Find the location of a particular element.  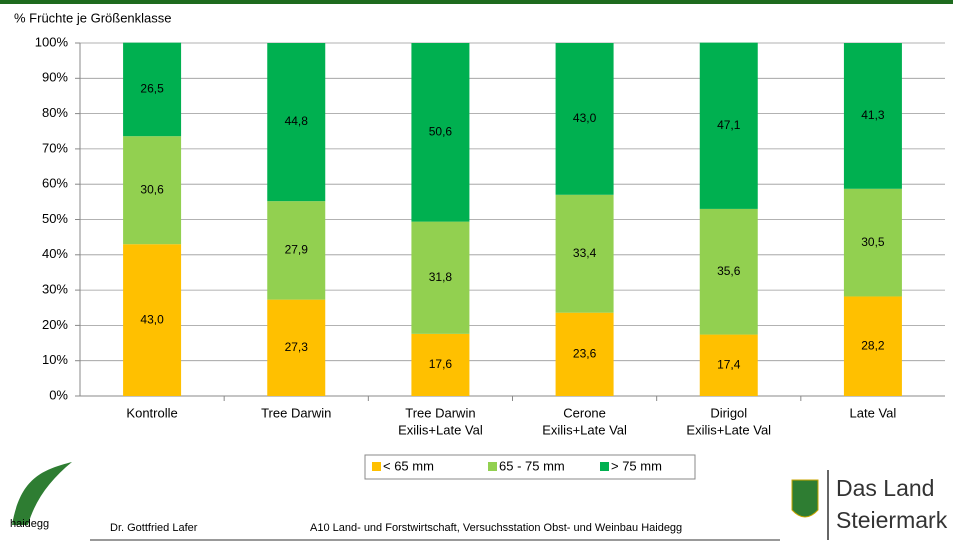

logo-right-crest is located at coordinates (805, 498).